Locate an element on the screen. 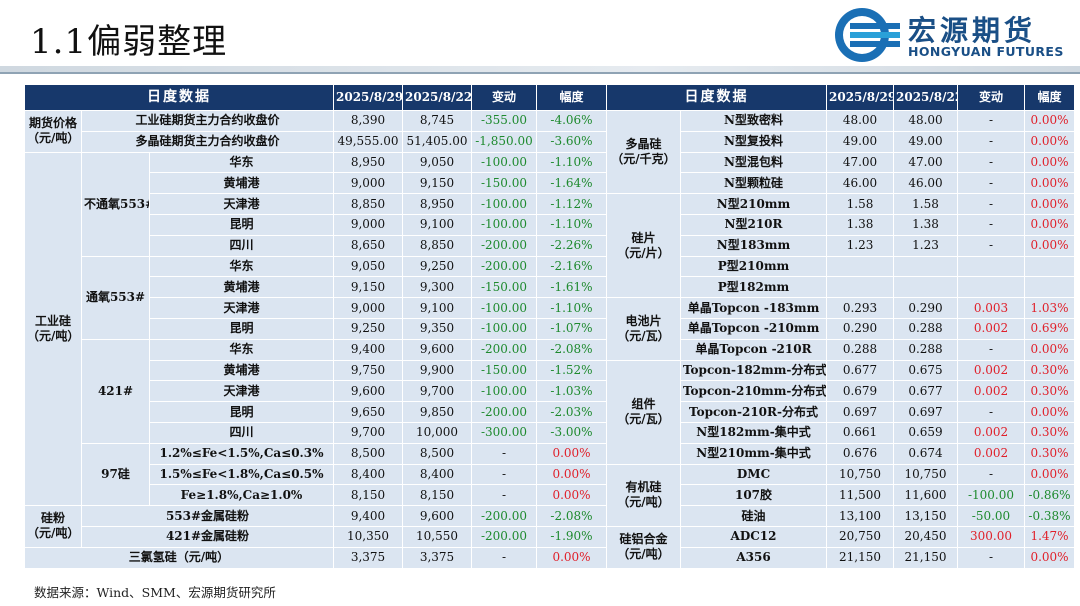  value-pct: -1.10% is located at coordinates (571, 308).